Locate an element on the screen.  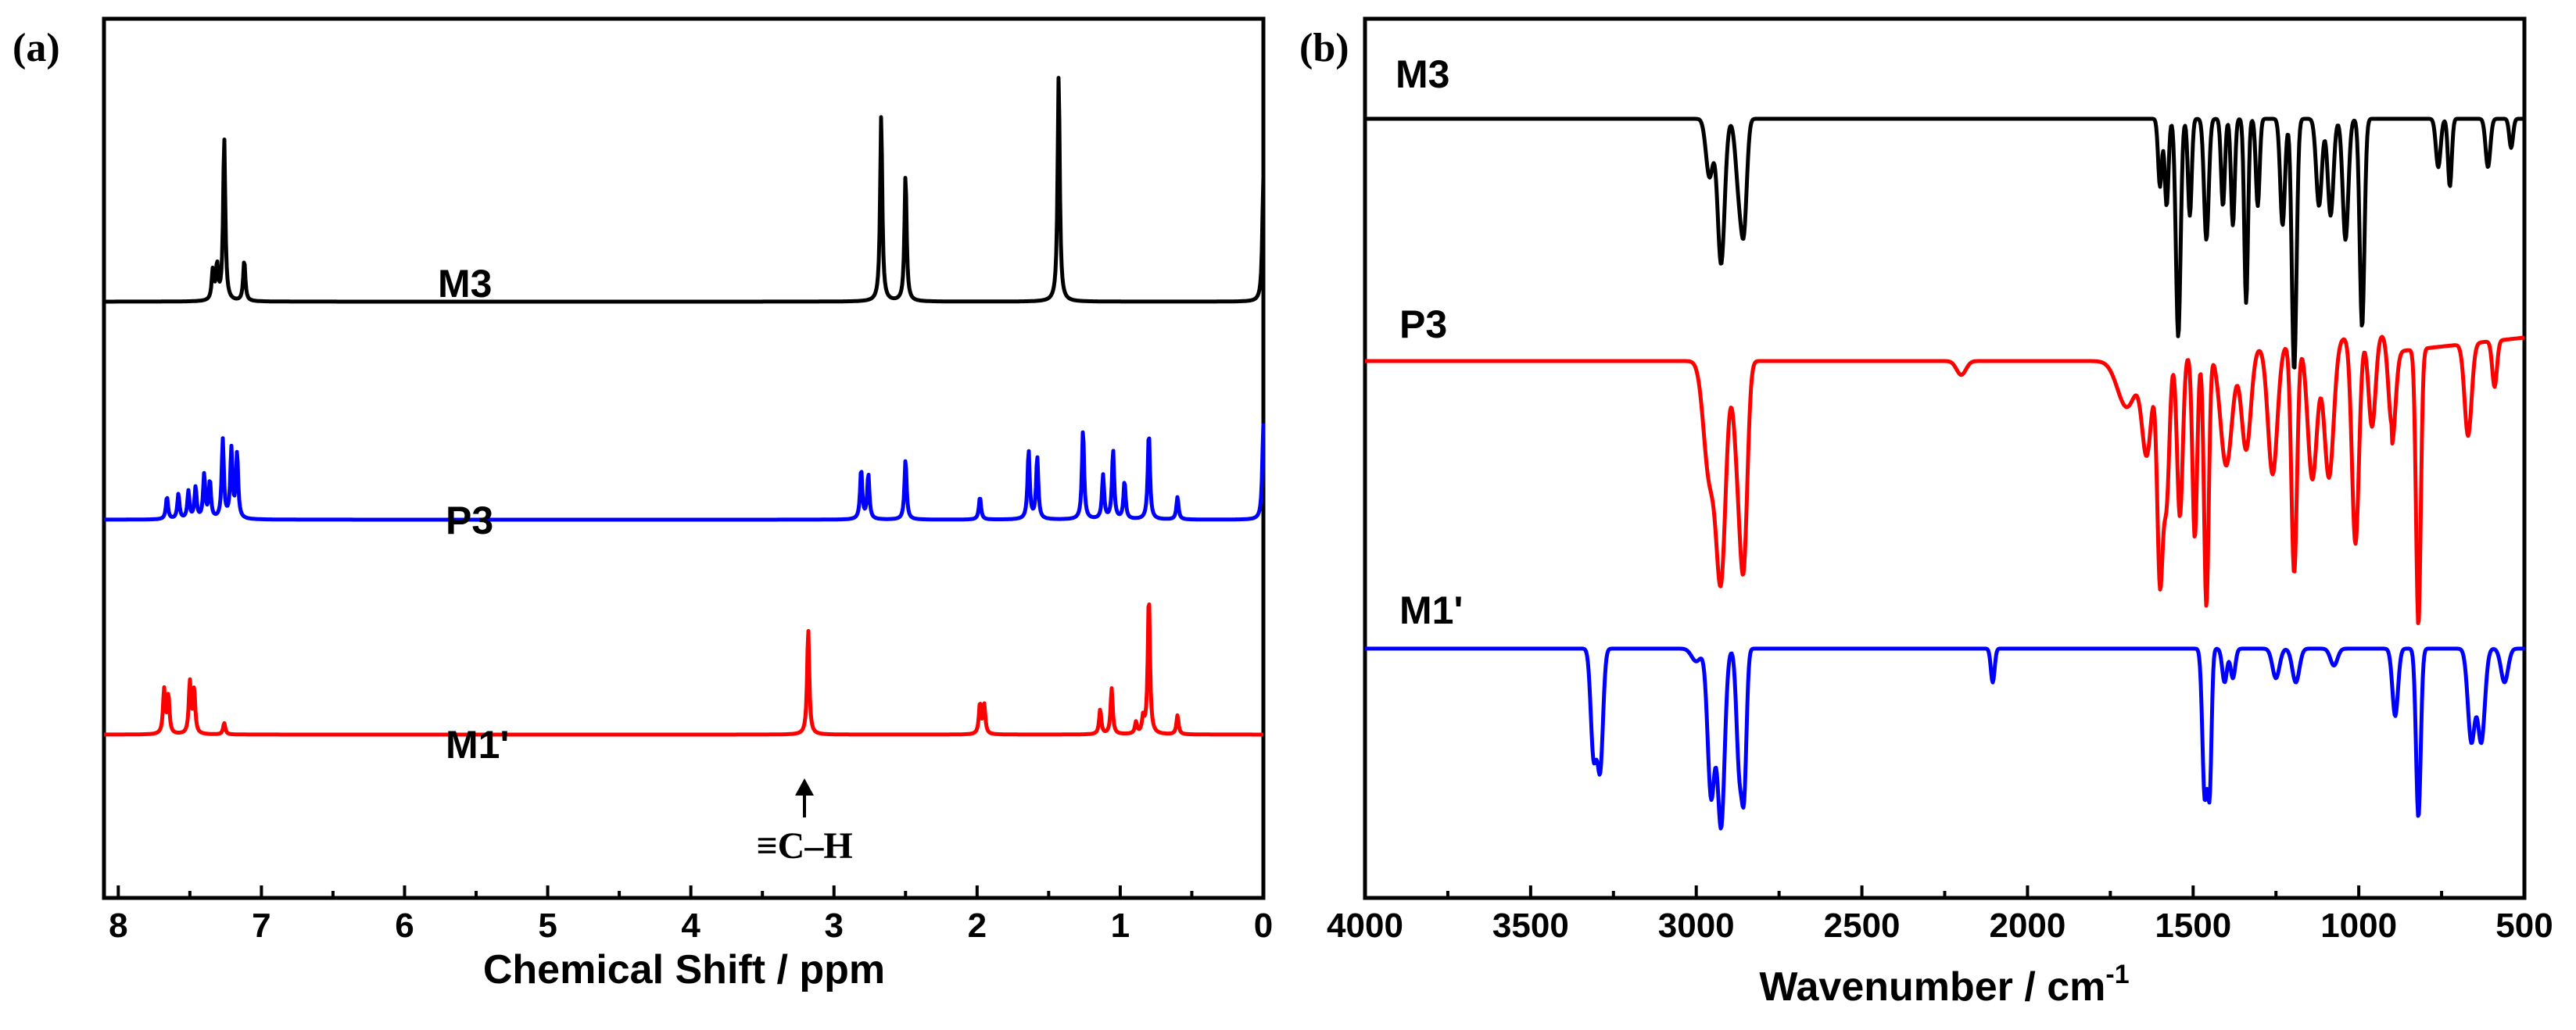
series-label-p3-nmr: P3 is located at coordinates (469, 520).